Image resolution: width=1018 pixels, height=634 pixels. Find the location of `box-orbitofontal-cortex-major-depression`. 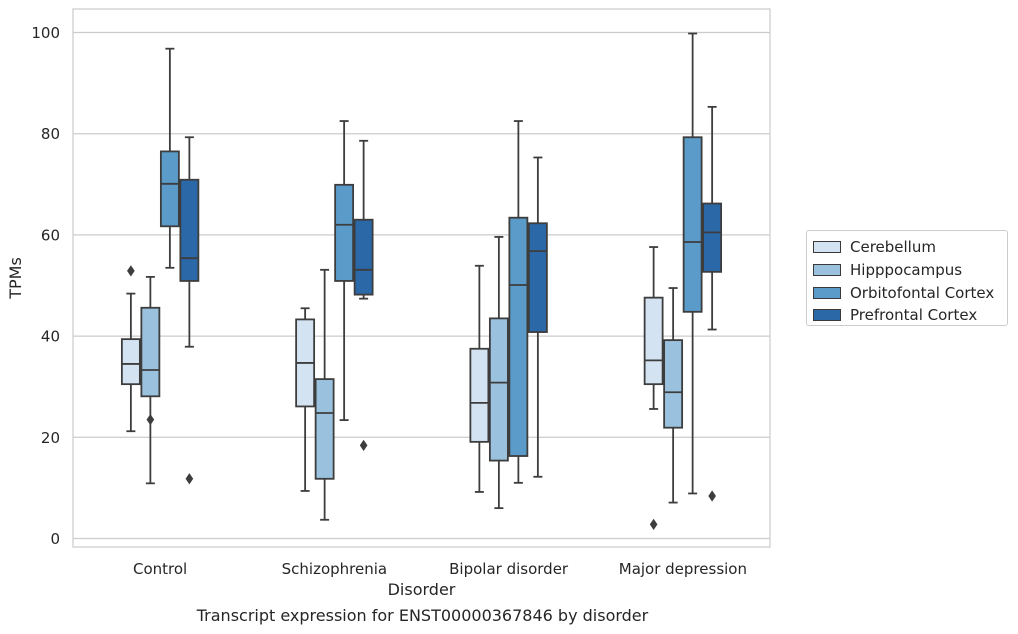

box-orbitofontal-cortex-major-depression is located at coordinates (692, 263).